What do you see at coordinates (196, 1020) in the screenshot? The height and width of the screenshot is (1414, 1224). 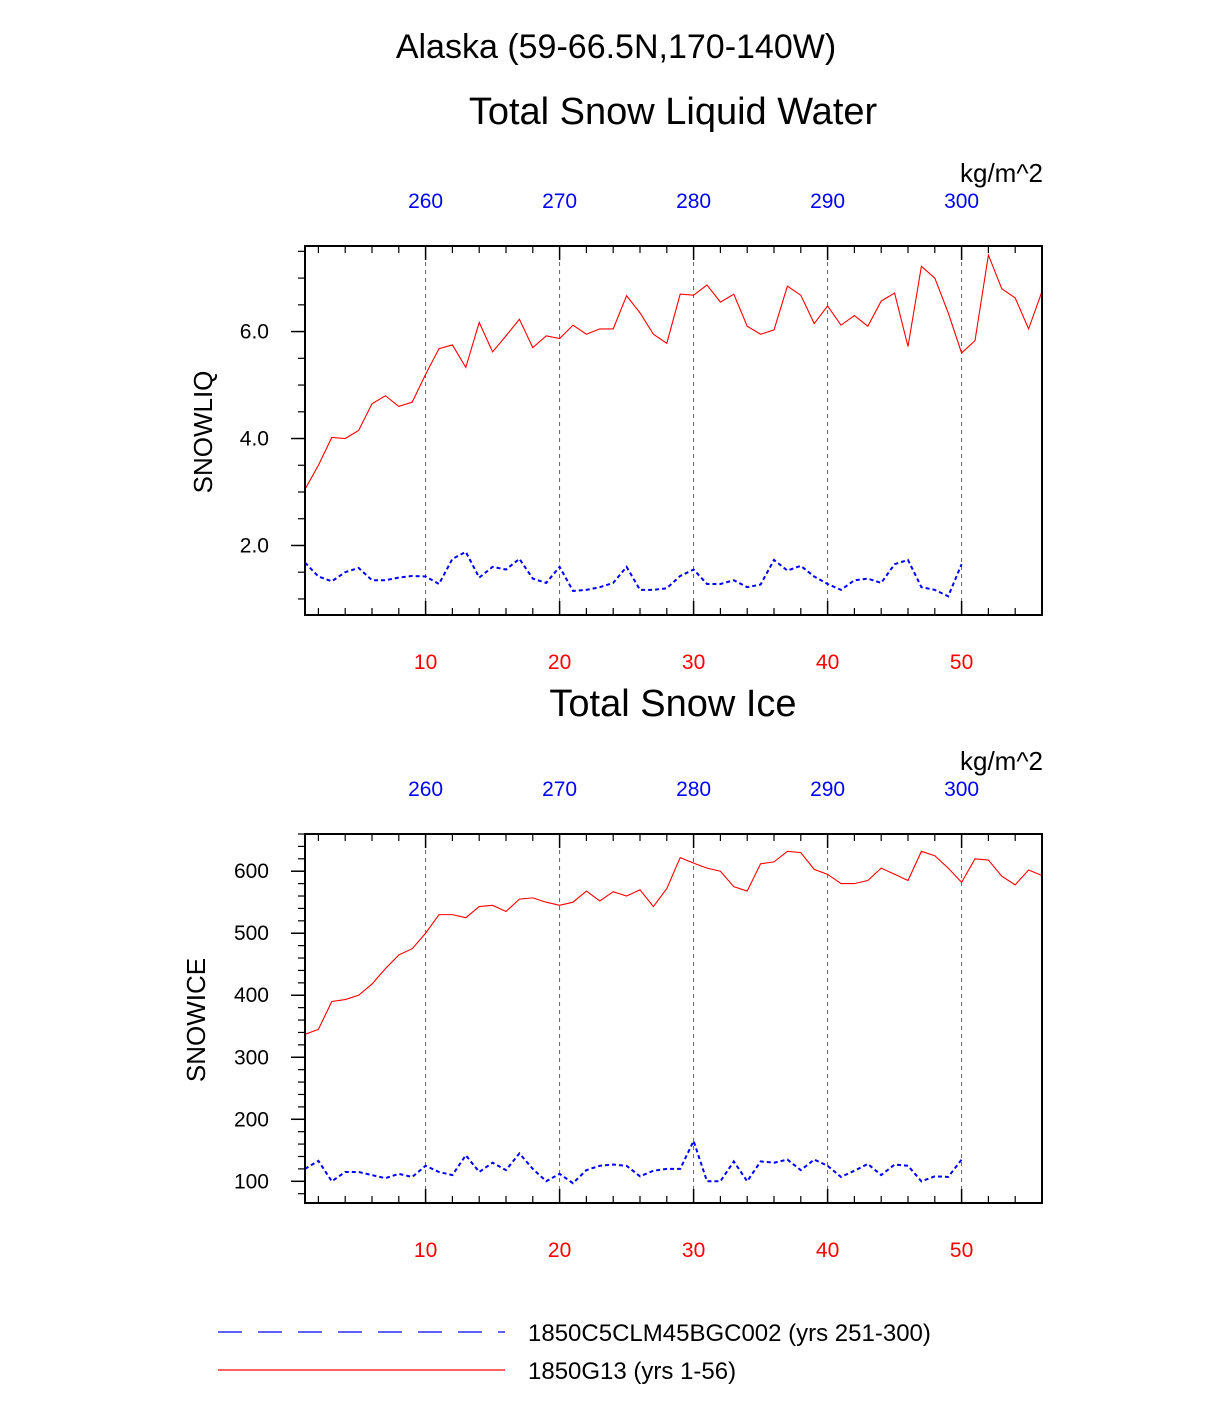 I see `snowice-y-axis-label: SNOWICE` at bounding box center [196, 1020].